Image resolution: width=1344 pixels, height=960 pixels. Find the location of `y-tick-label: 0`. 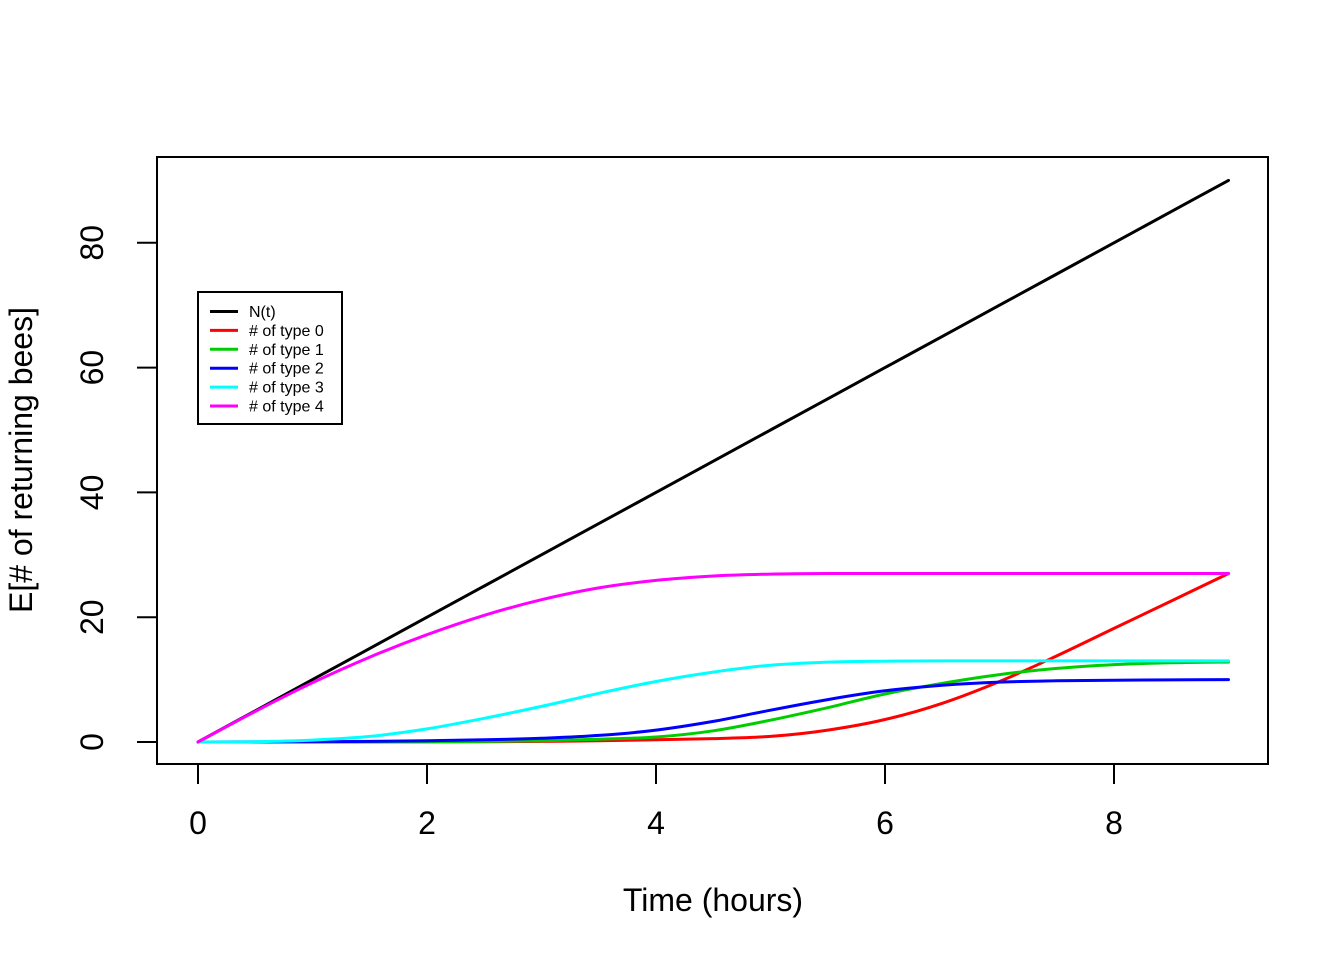

y-tick-label: 0 is located at coordinates (92, 742).